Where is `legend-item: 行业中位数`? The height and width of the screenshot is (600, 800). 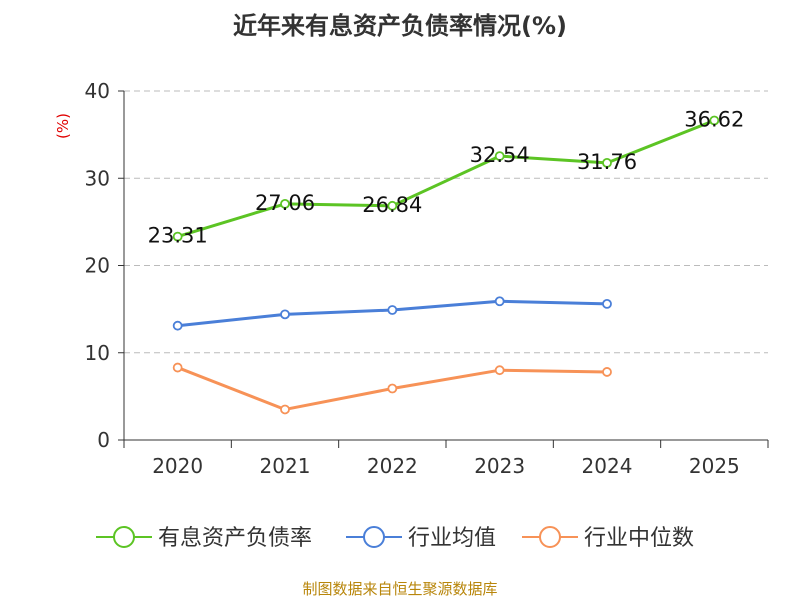
legend-item: 行业中位数 is located at coordinates (608, 538).